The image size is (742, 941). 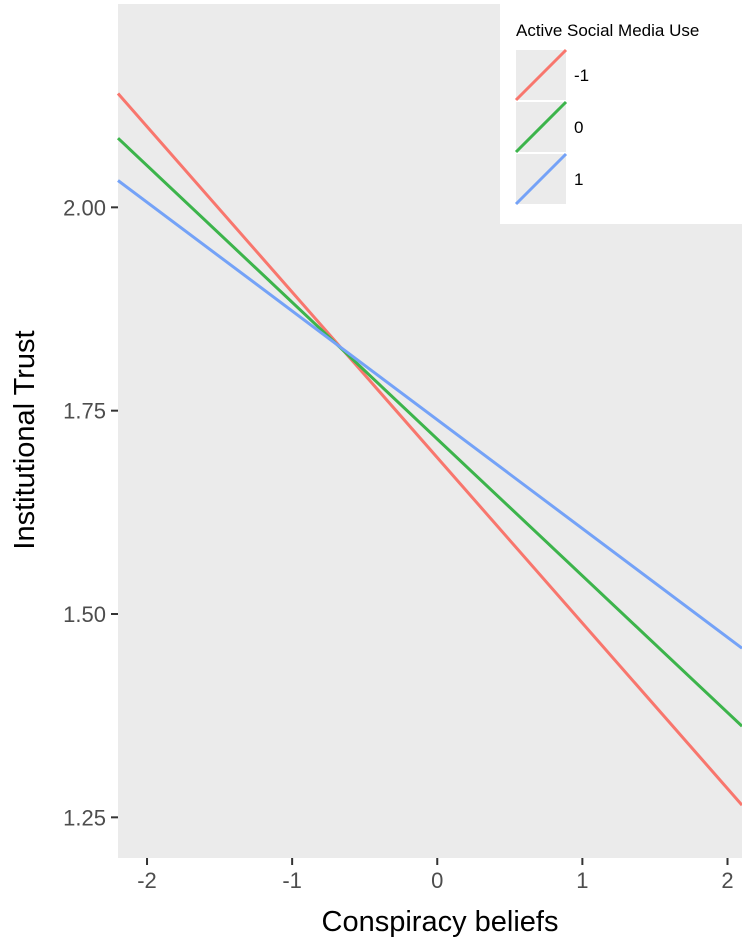 What do you see at coordinates (84, 817) in the screenshot?
I see `y-tick-label: 1.25` at bounding box center [84, 817].